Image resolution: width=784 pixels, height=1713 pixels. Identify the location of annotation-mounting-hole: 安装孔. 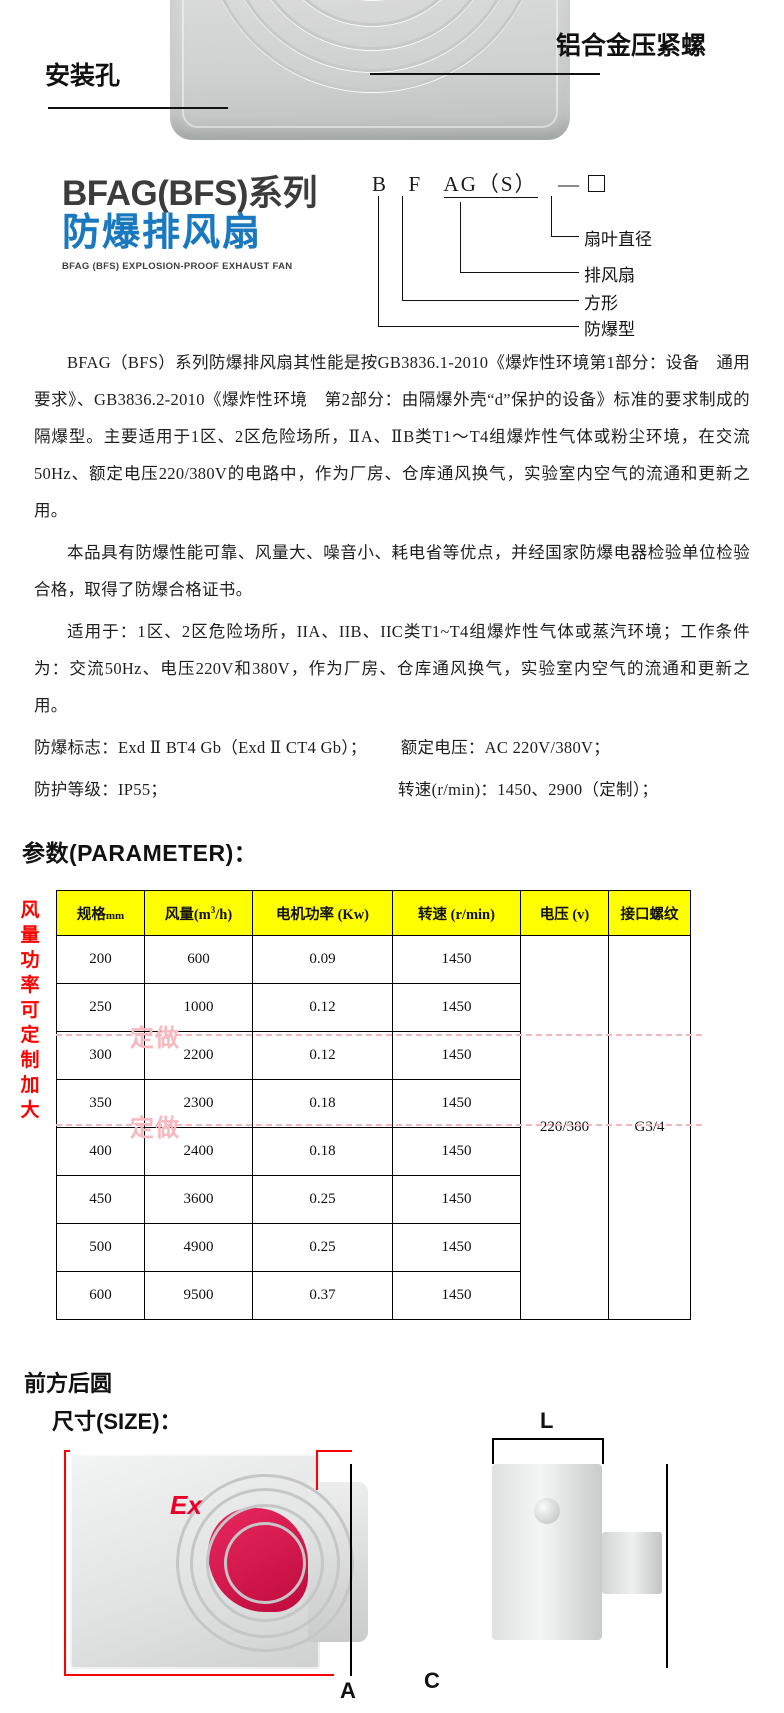
(83, 76).